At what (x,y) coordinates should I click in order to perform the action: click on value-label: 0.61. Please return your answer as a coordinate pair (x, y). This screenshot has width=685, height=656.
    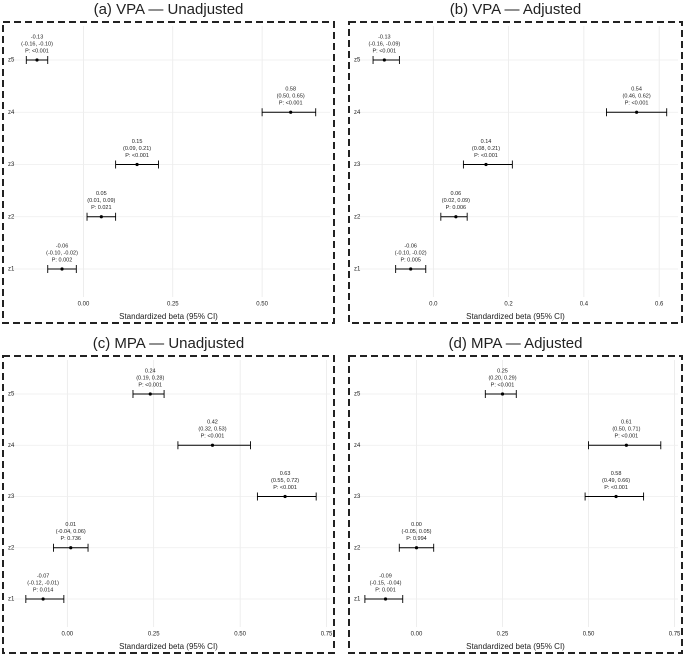
    Looking at the image, I should click on (626, 423).